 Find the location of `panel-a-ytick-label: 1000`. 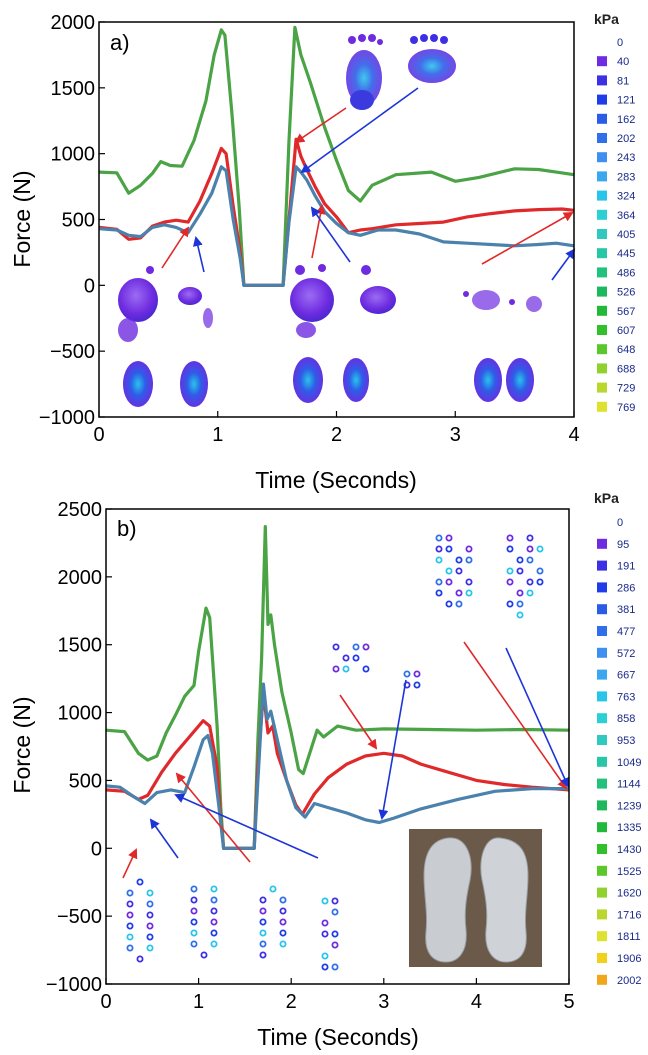

panel-a-ytick-label: 1000 is located at coordinates (73, 155).